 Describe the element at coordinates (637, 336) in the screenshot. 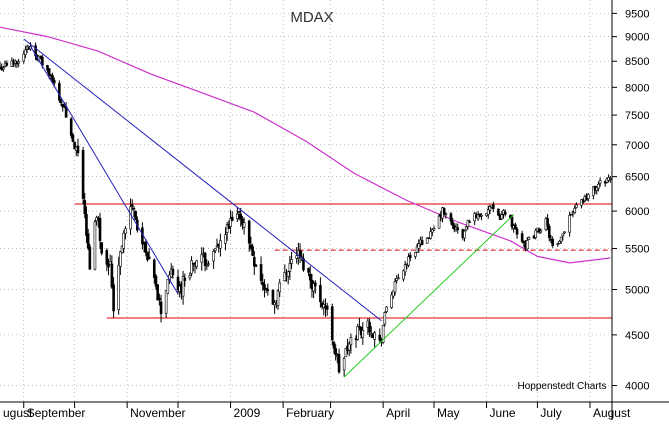

I see `y-tick-label: 4500` at that location.